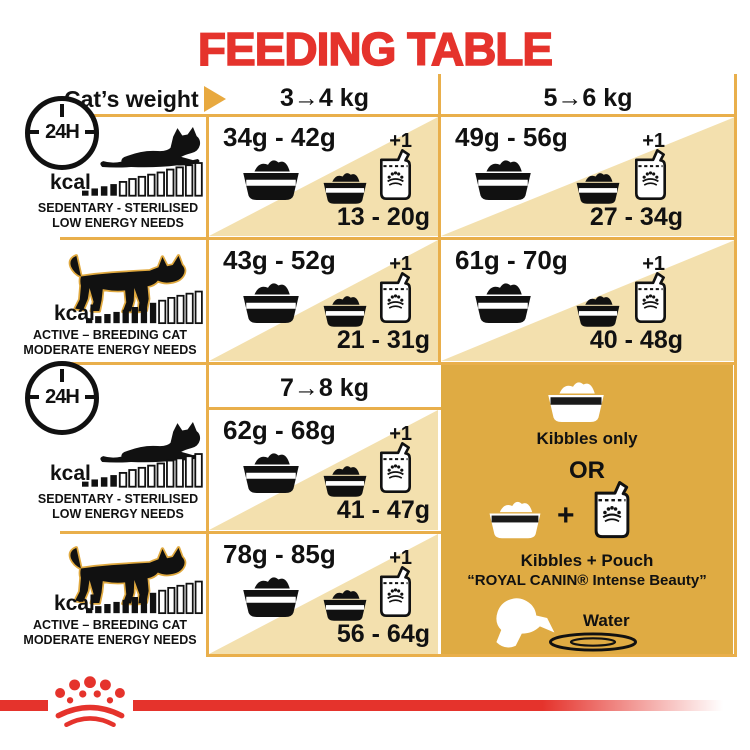  I want to click on cell-sedentary-7-8kg: 62g - 68g +1 41 - 47g, so click(323, 470).